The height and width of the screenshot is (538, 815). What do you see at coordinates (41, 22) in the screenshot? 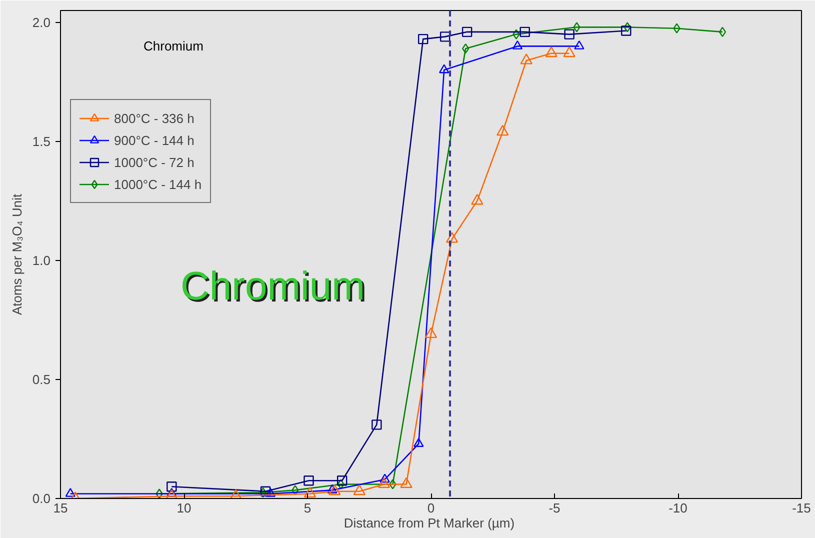
I see `y-tick-label: 2.0` at bounding box center [41, 22].